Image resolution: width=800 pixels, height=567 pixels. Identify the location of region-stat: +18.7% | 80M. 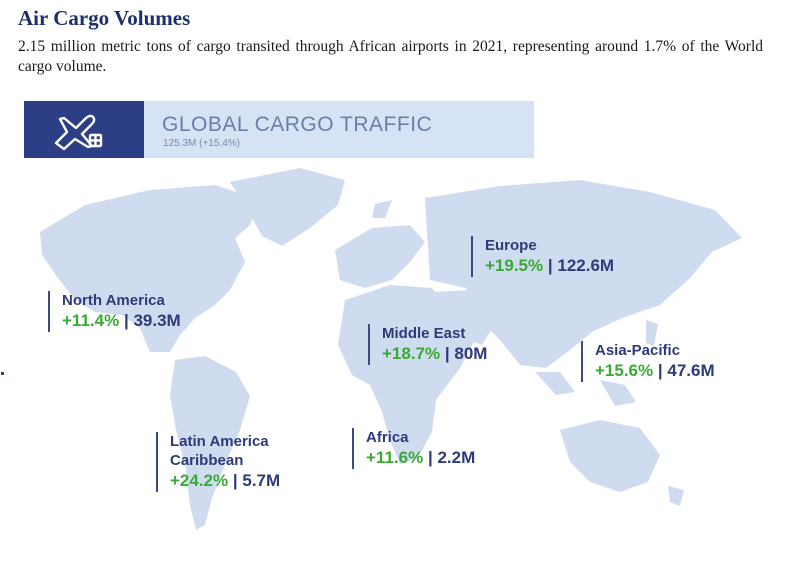
(434, 354).